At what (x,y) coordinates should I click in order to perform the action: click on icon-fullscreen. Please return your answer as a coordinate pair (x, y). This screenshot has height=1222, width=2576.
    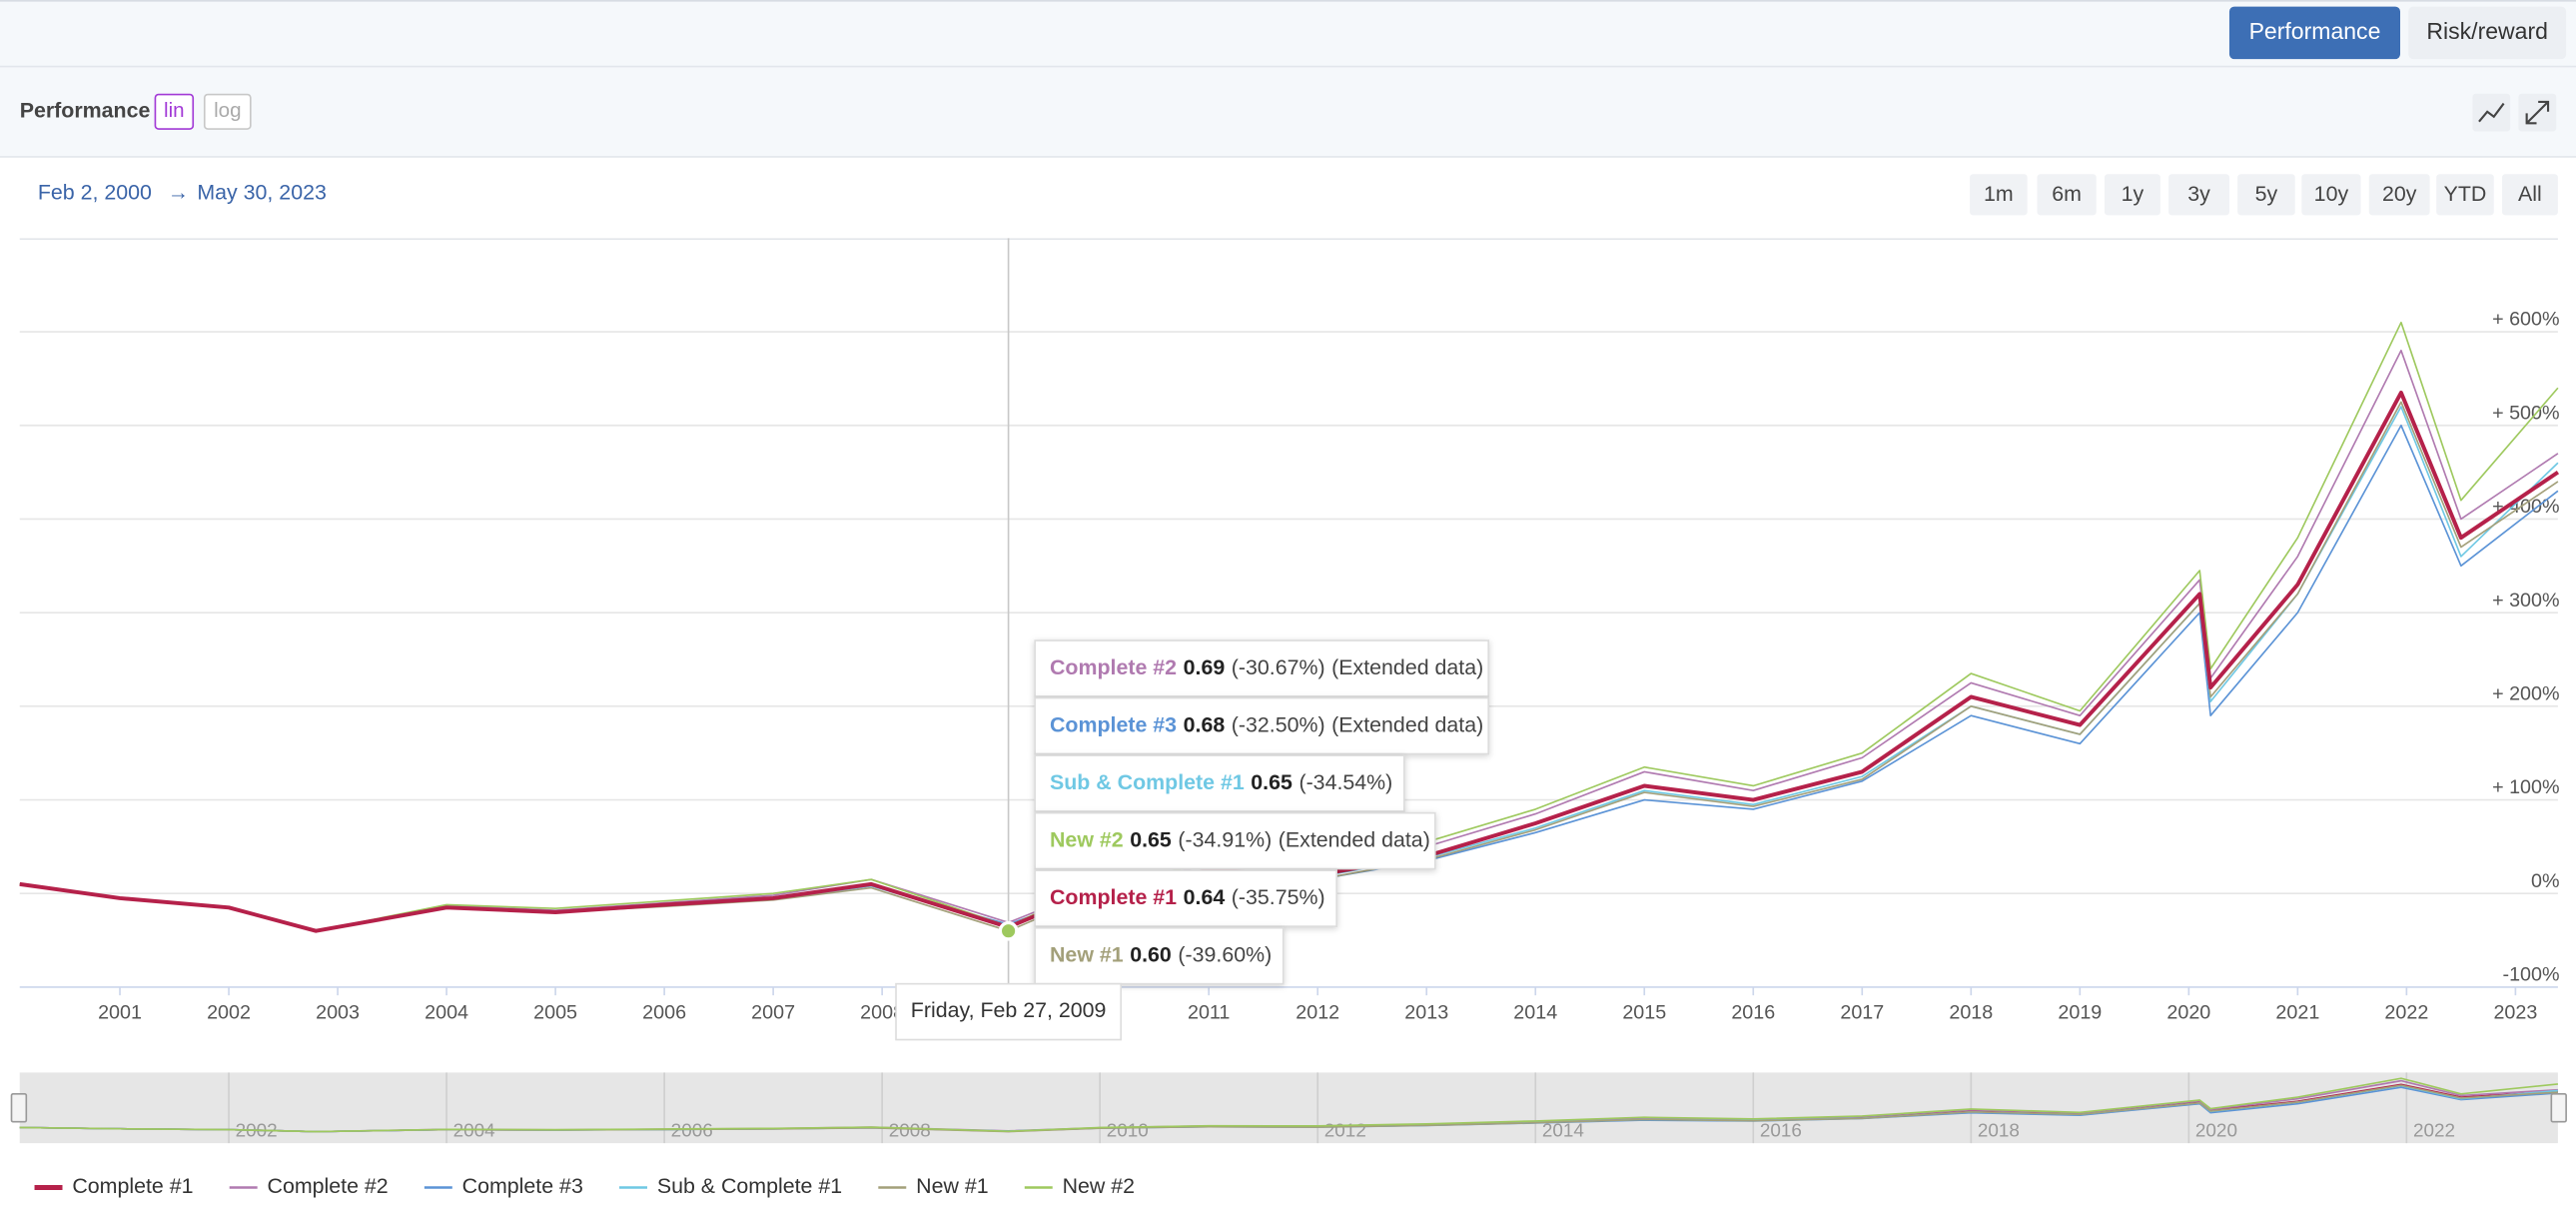
    Looking at the image, I should click on (2538, 112).